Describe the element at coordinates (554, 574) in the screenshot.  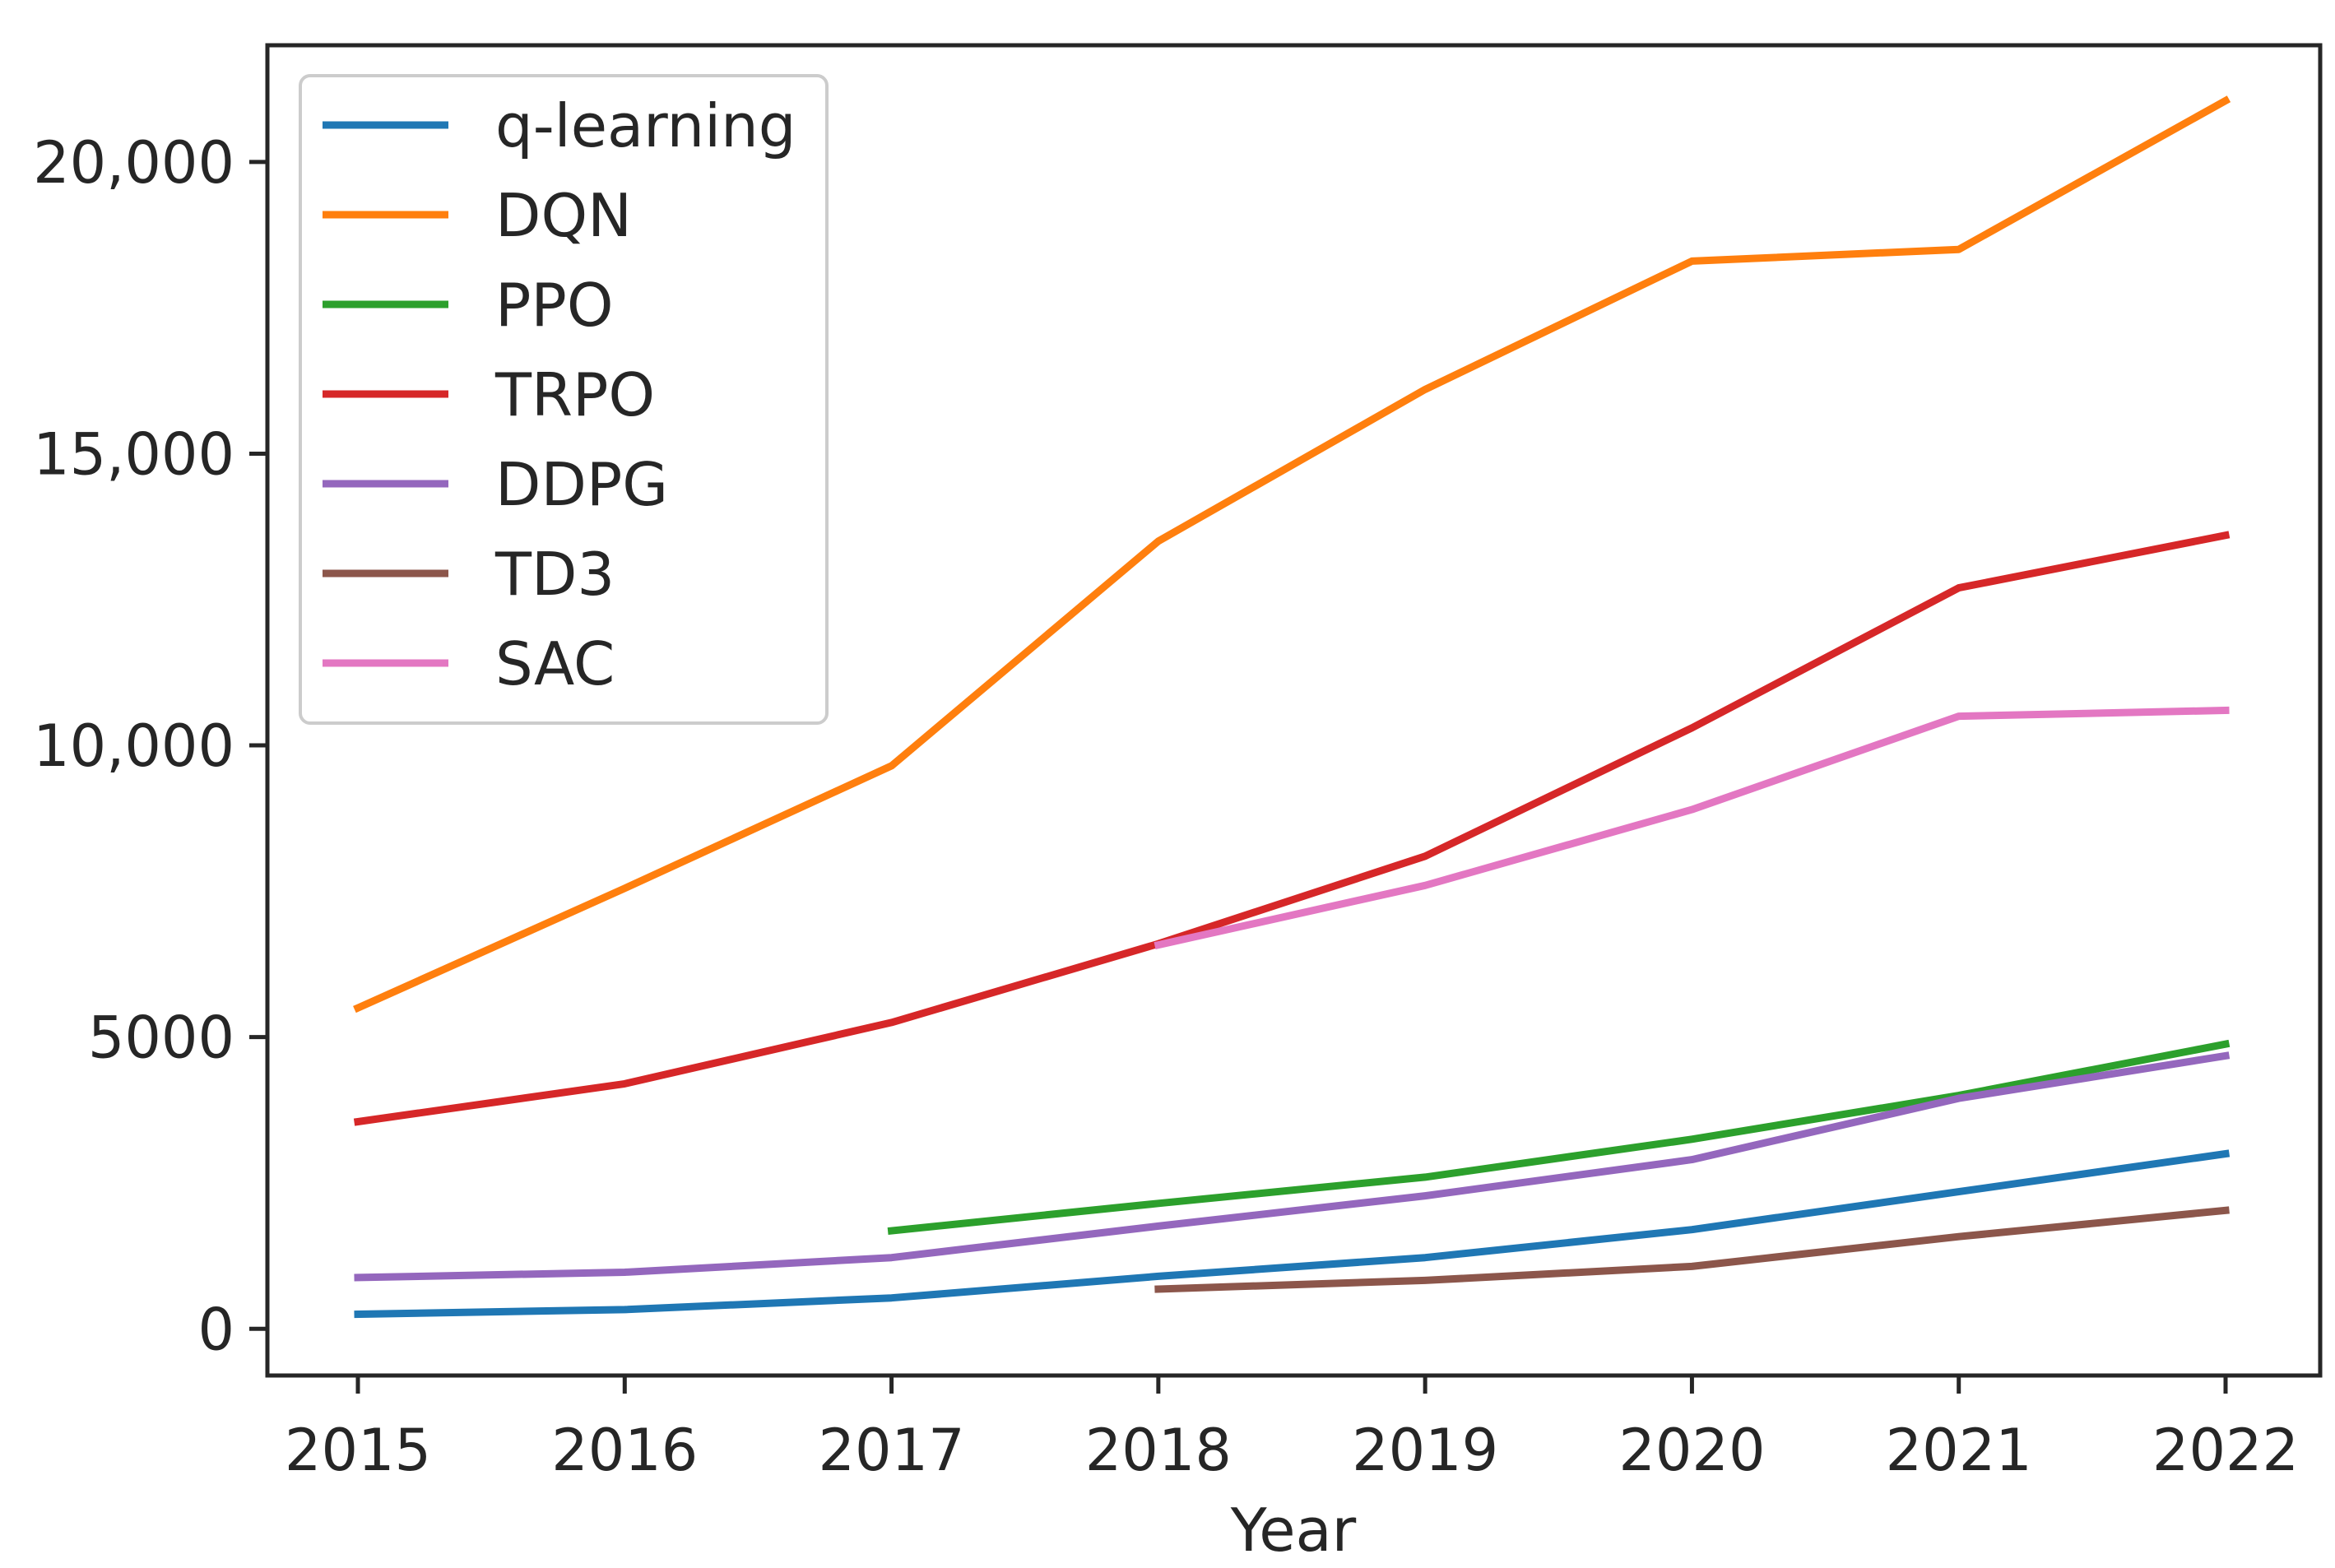
I see `legend-label-td3: TD3` at that location.